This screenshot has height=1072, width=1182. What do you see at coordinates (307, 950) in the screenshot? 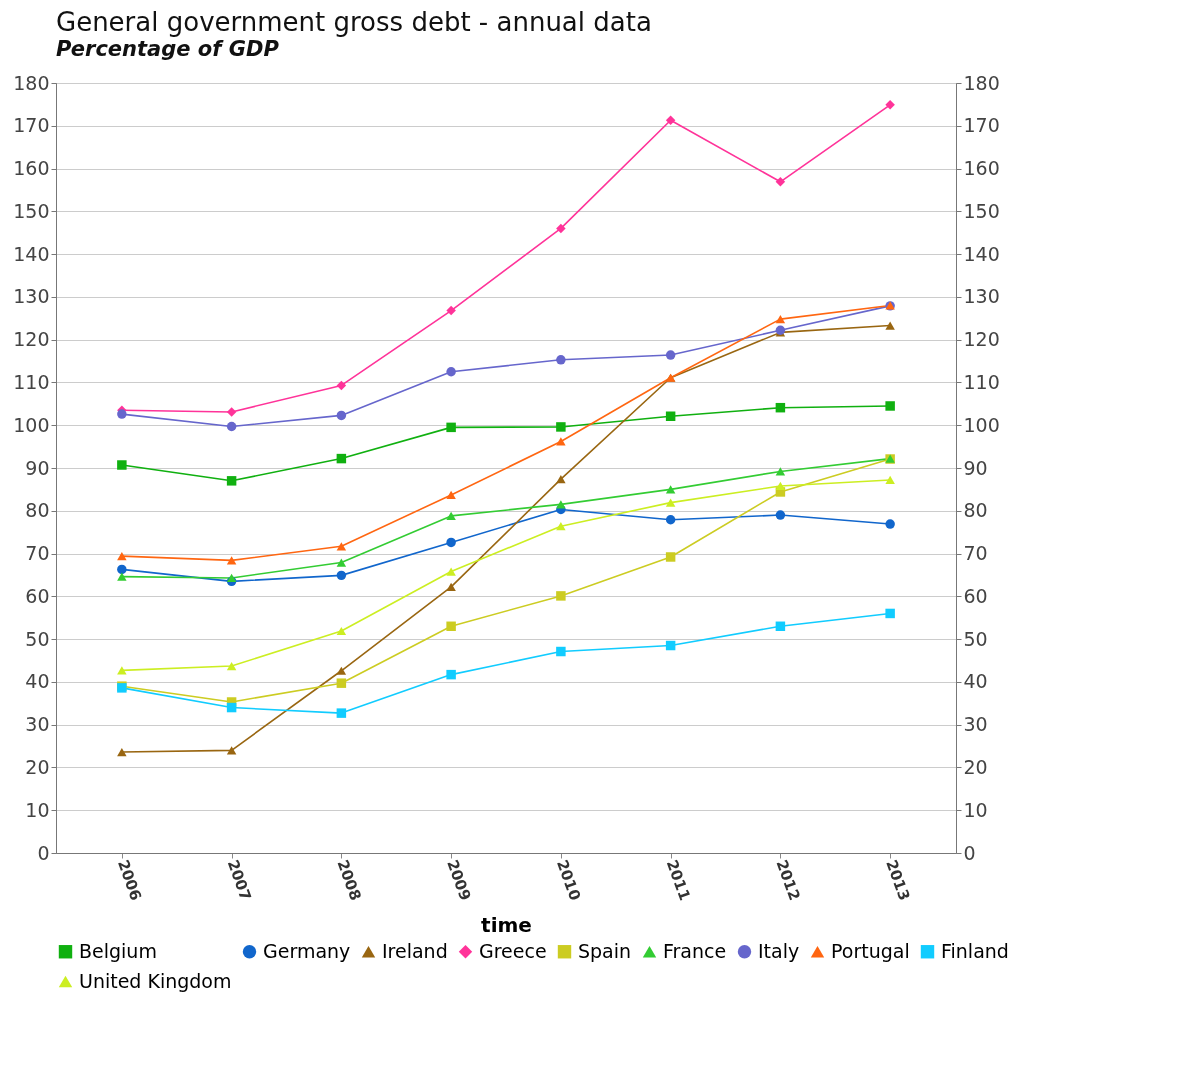
I see `legend-label: Germany` at bounding box center [307, 950].